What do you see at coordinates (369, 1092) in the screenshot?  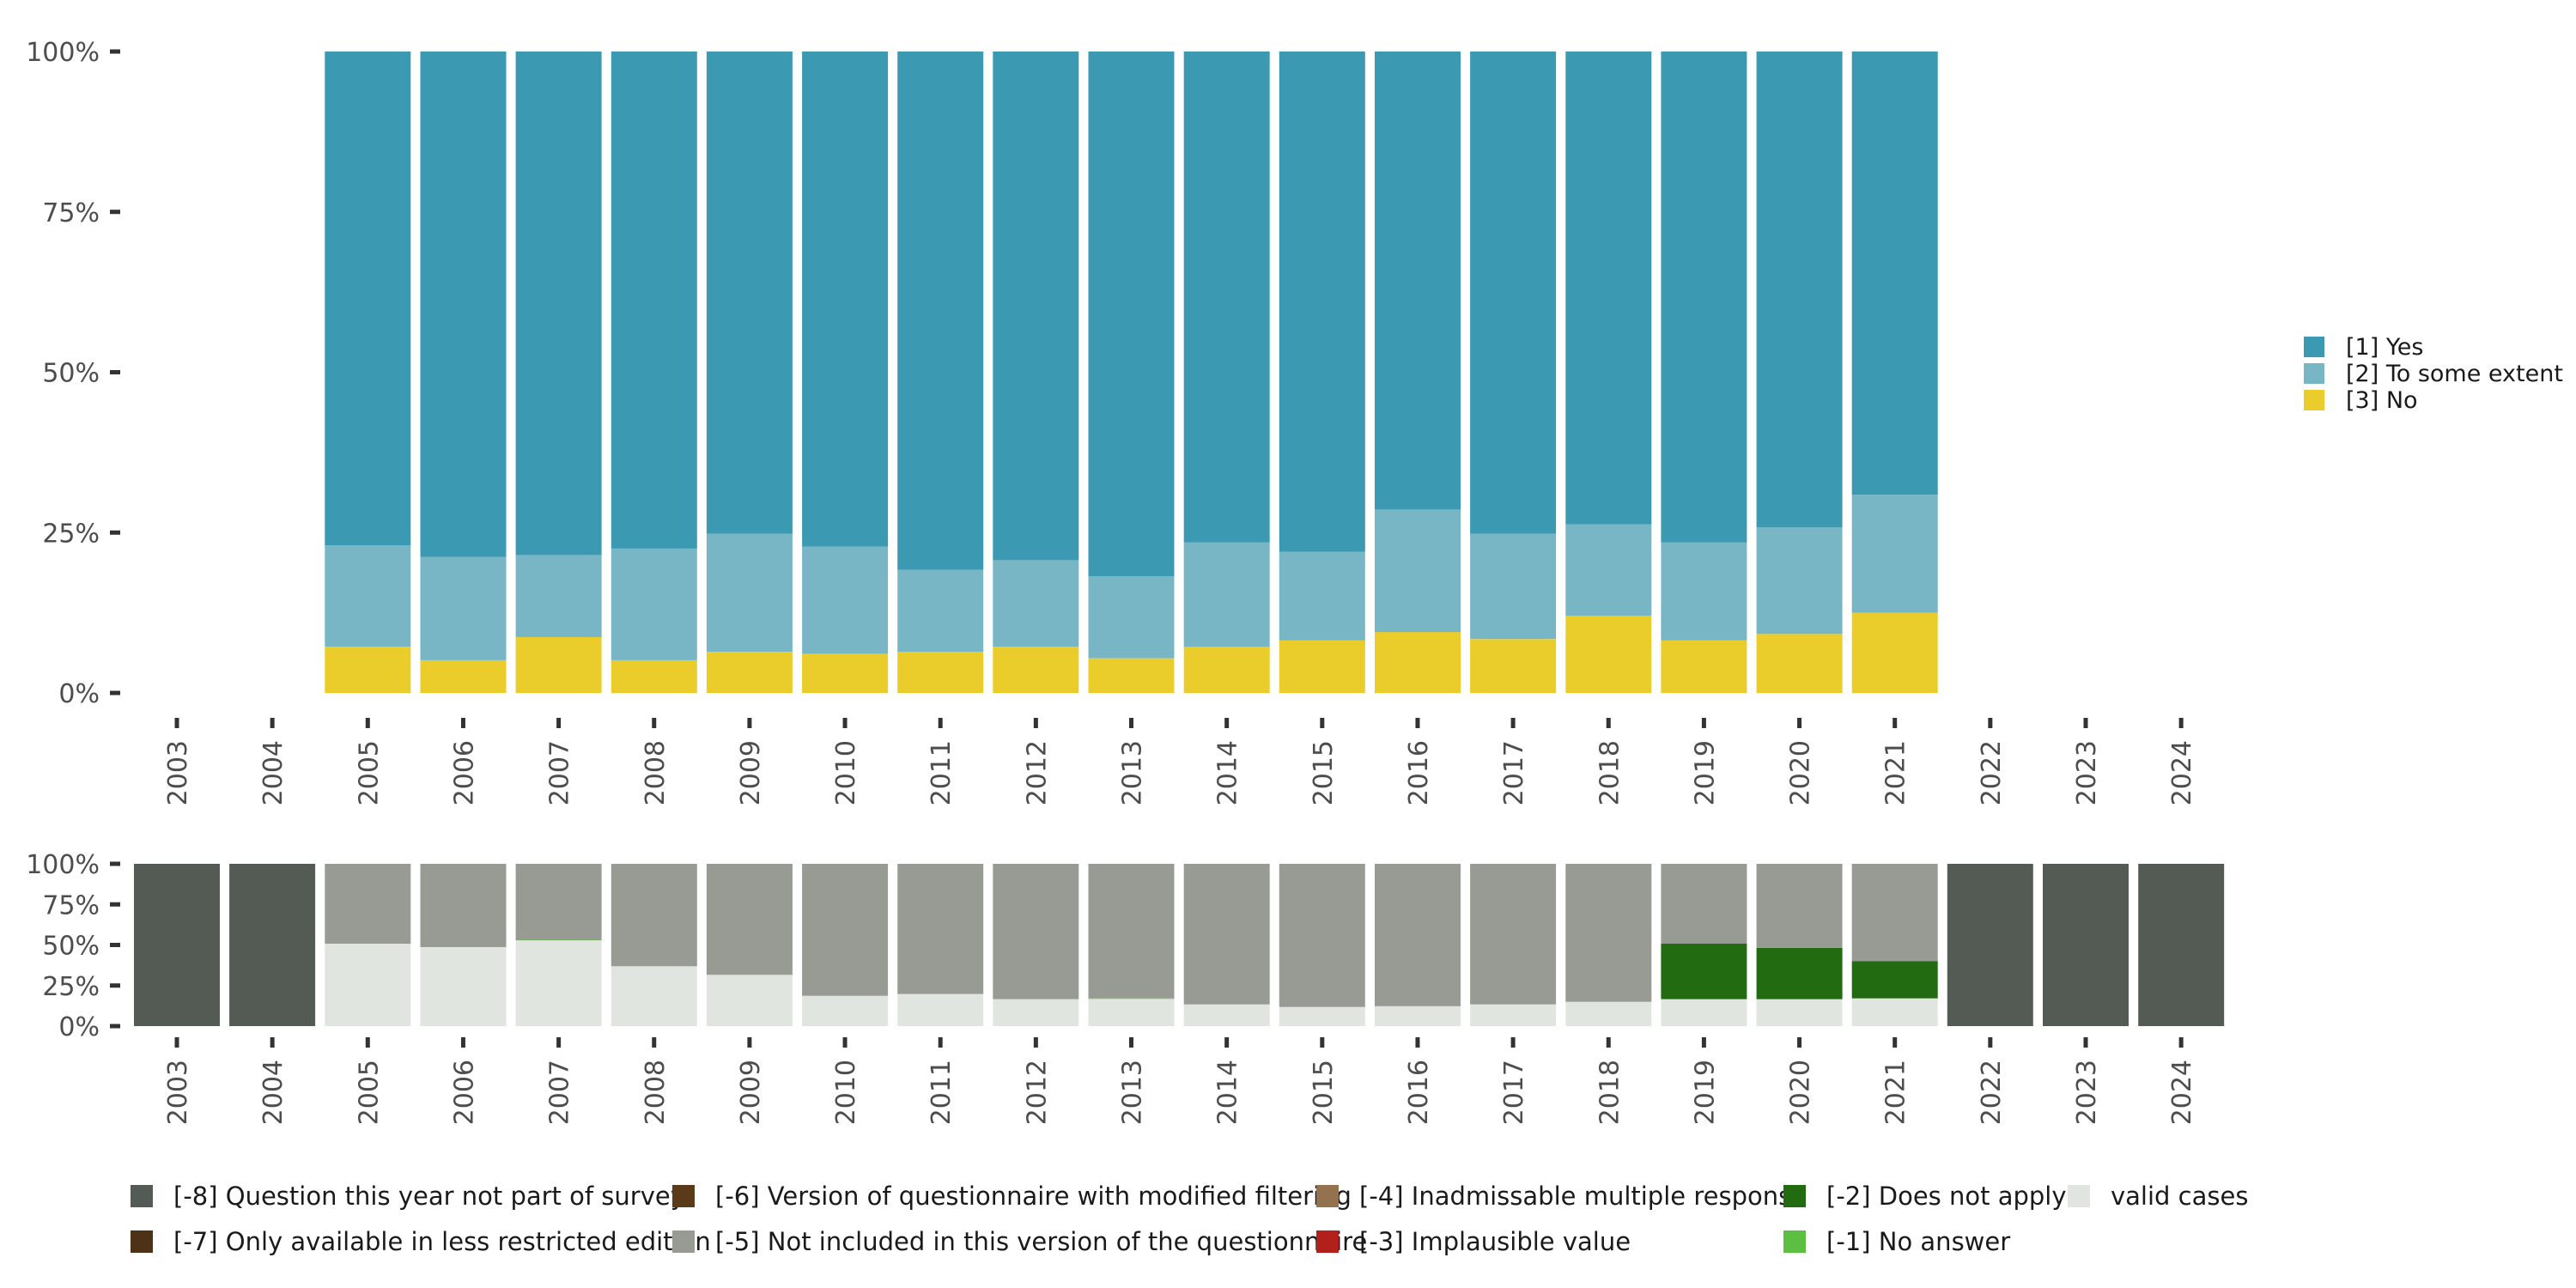 I see `x-tick-label: 2005` at bounding box center [369, 1092].